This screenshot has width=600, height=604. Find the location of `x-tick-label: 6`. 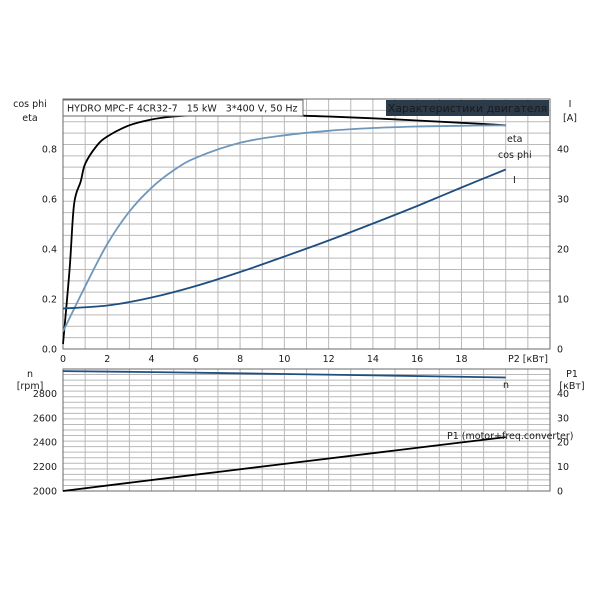

x-tick-label: 6 is located at coordinates (196, 359).